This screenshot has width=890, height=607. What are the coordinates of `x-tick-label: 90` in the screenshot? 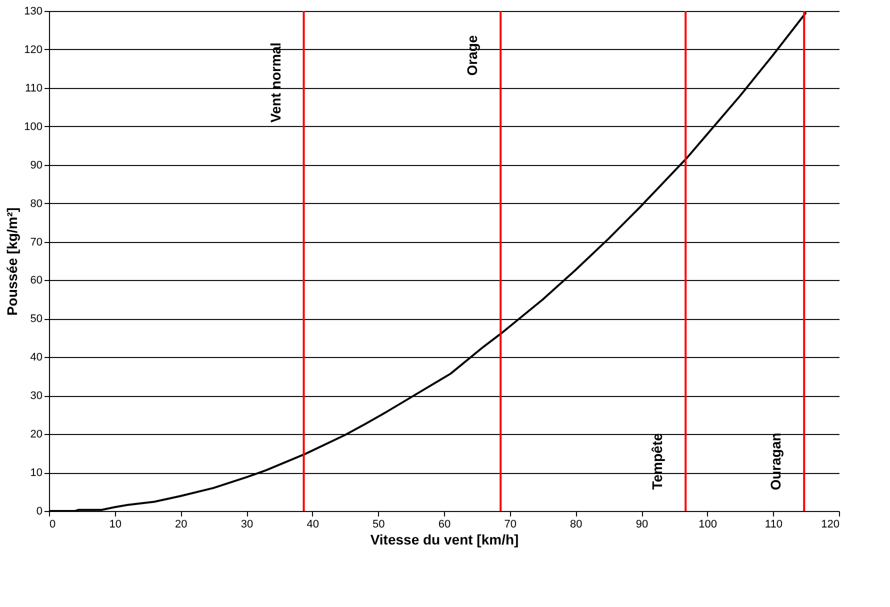 It's located at (642, 524).